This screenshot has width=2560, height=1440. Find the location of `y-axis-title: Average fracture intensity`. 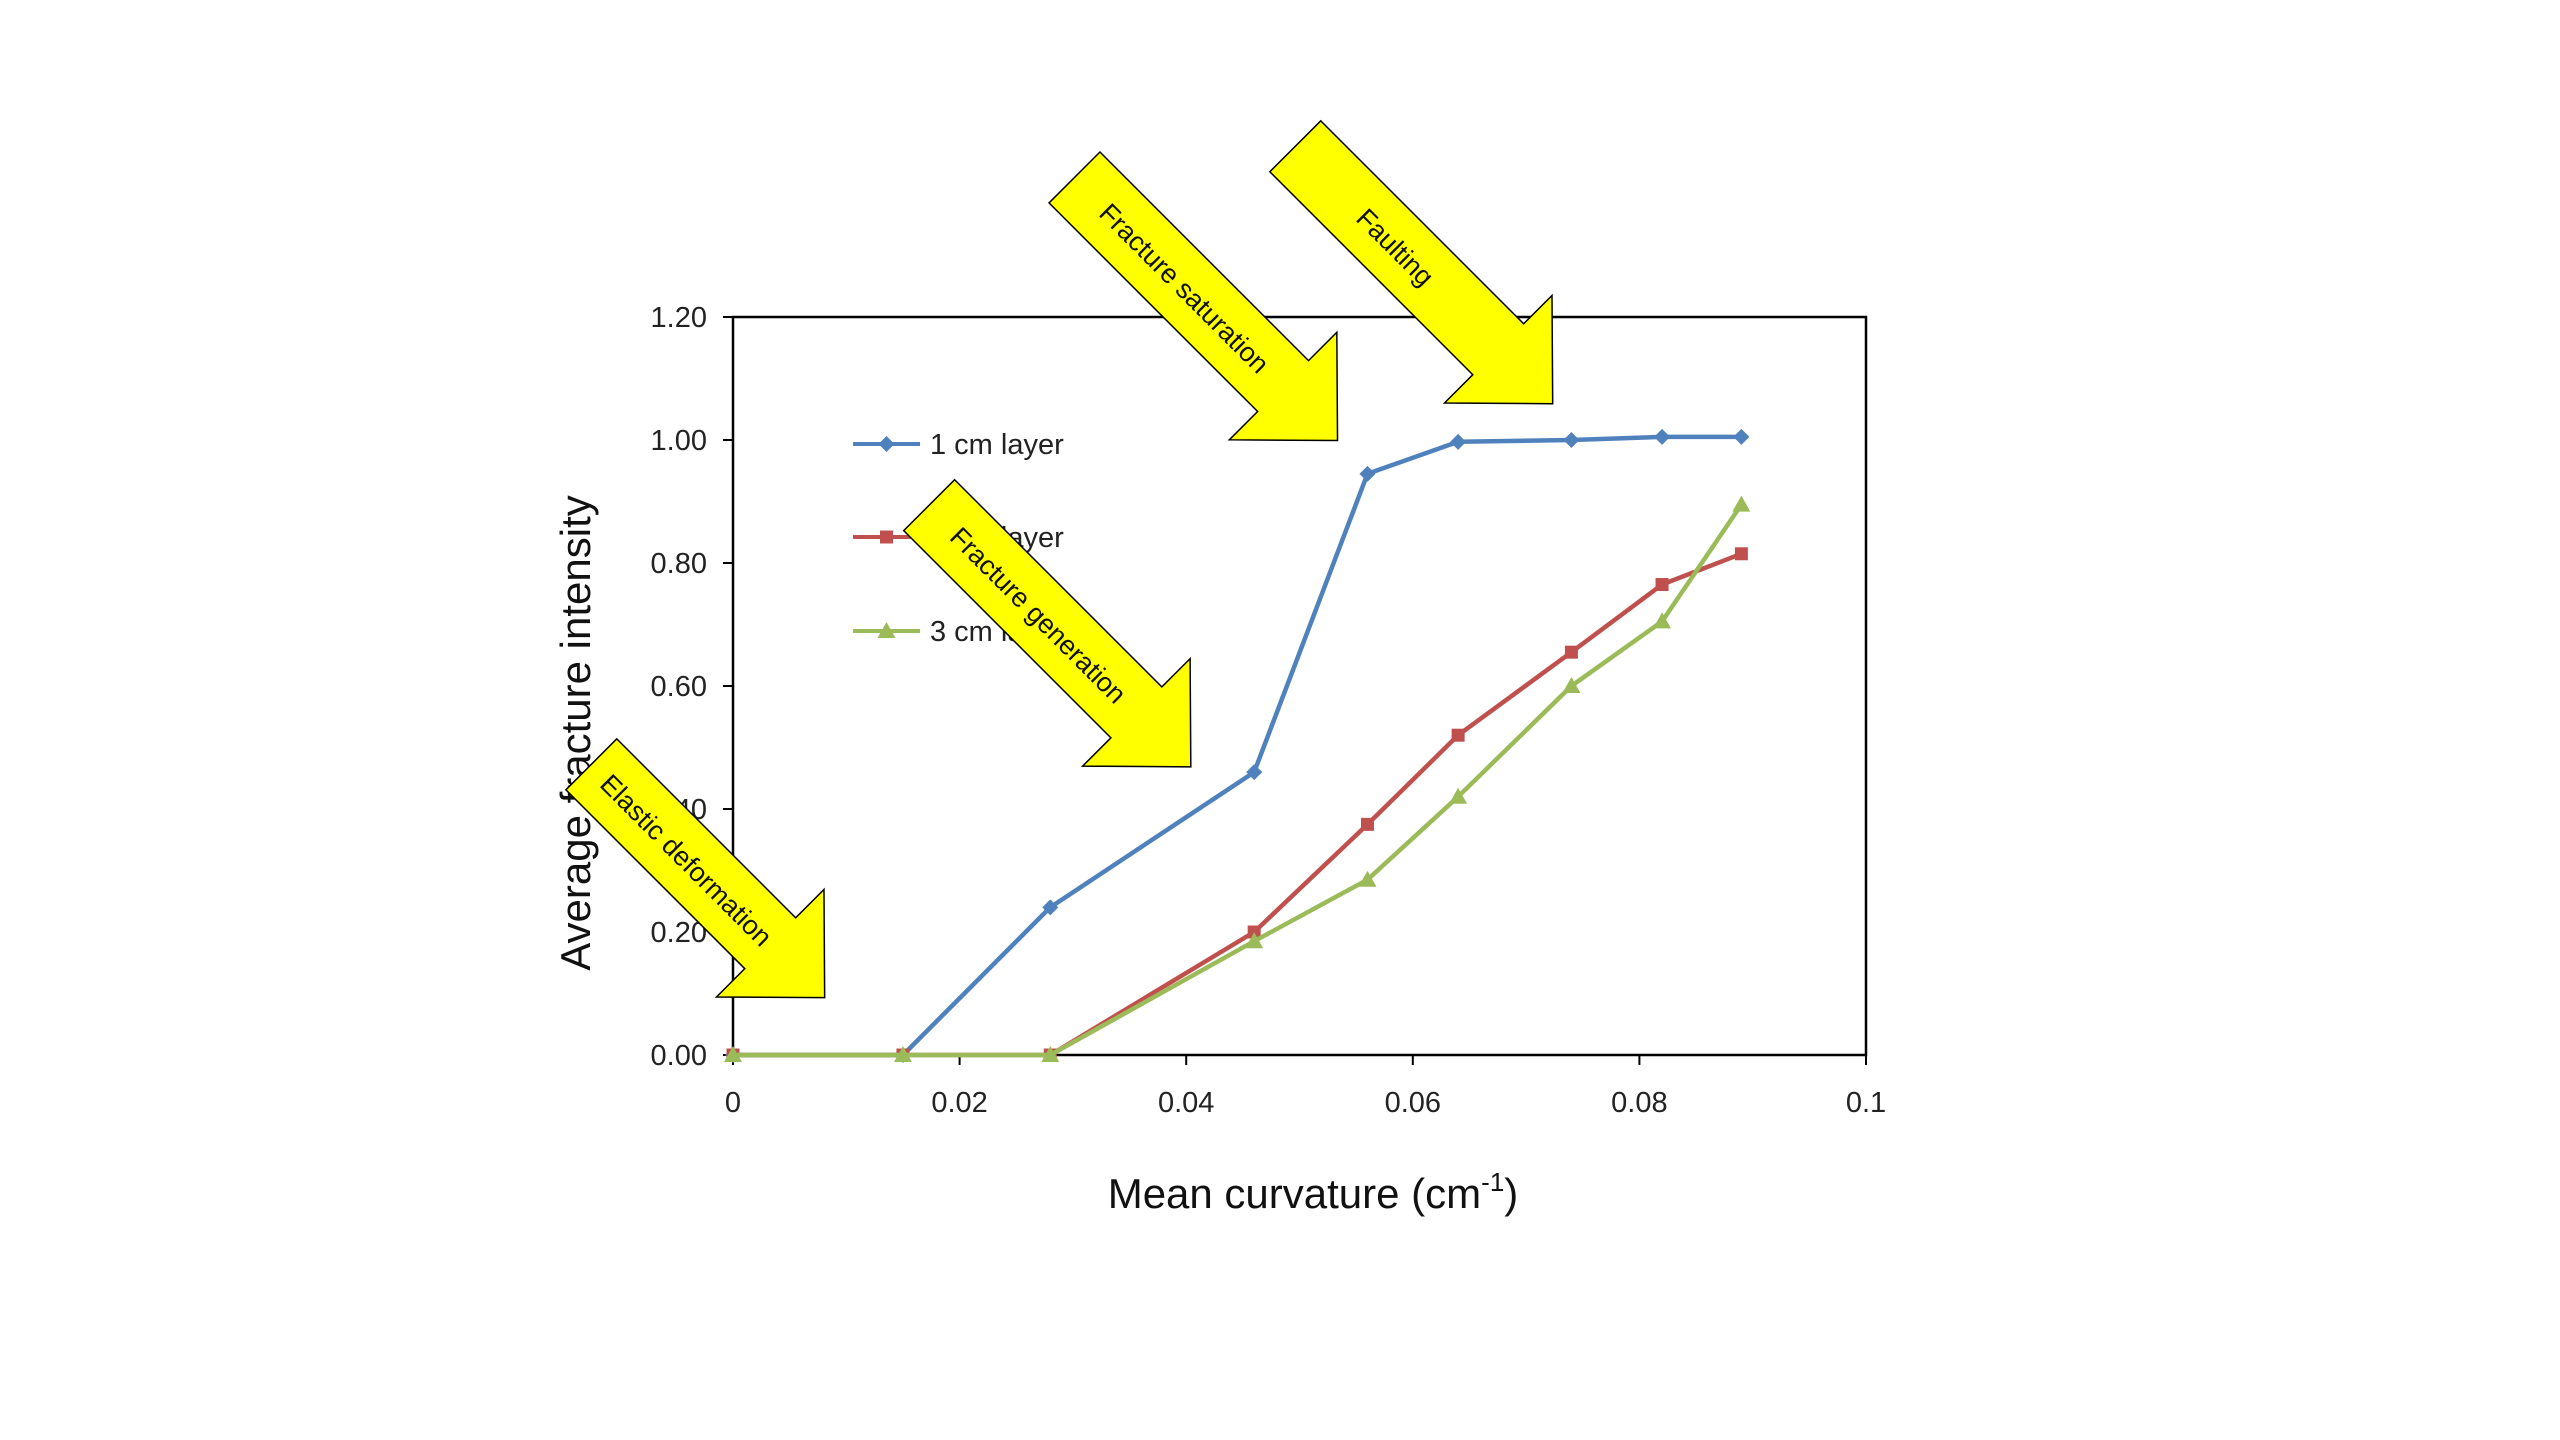

y-axis-title: Average fracture intensity is located at coordinates (575, 732).